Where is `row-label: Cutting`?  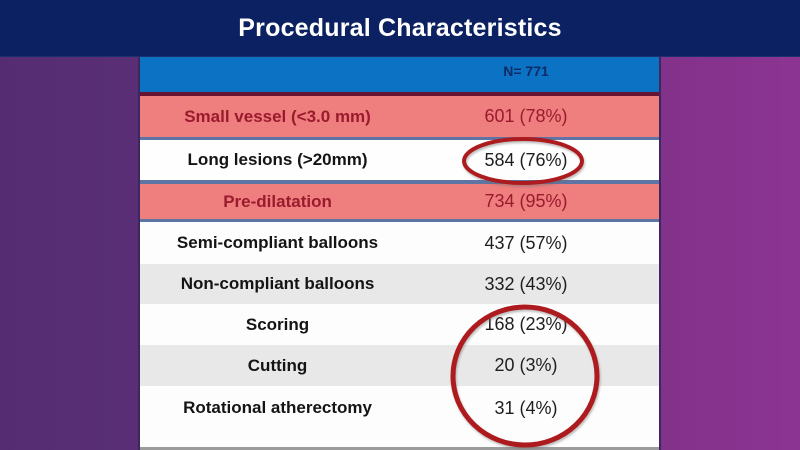 row-label: Cutting is located at coordinates (277, 365).